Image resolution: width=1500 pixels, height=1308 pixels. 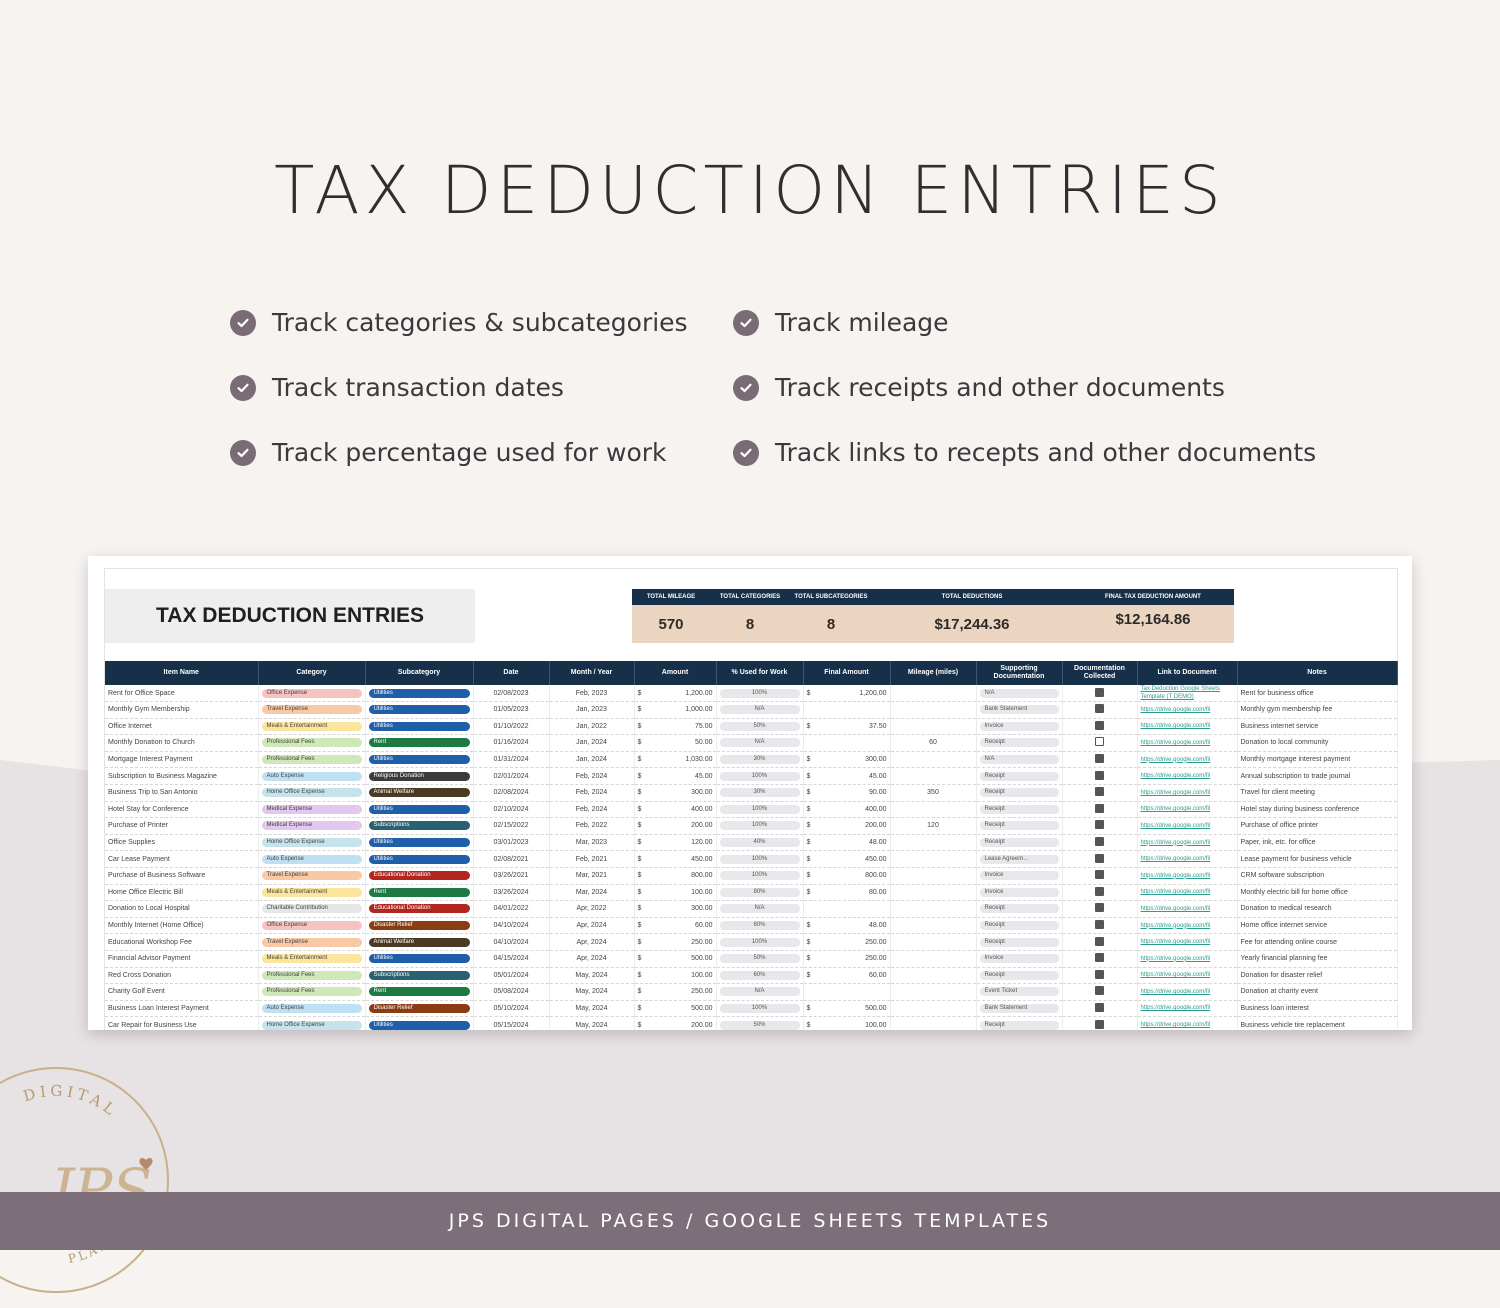 I want to click on subcategory-chip: Religious Donation, so click(x=419, y=776).